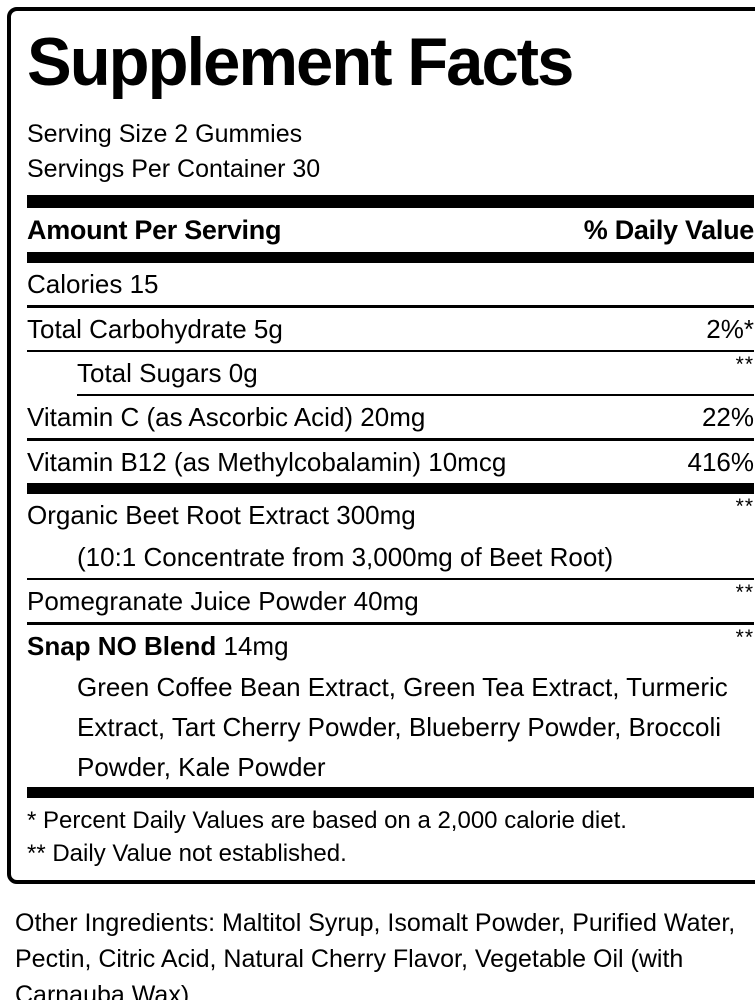  What do you see at coordinates (223, 601) in the screenshot?
I see `nutrient-name: Pomegranate Juice Powder 40mg` at bounding box center [223, 601].